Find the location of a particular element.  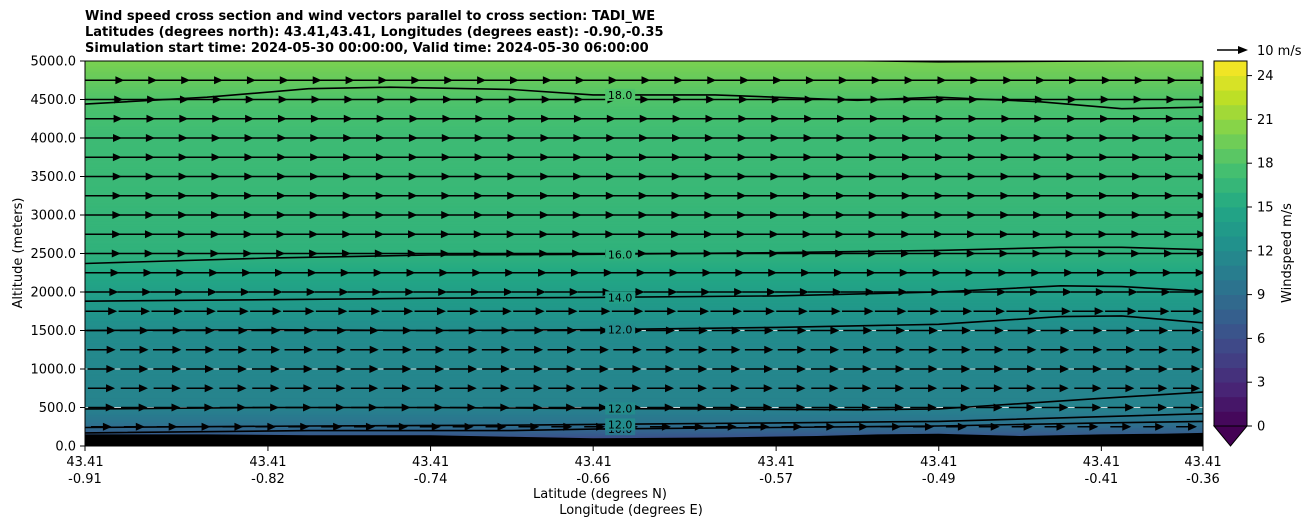

y-tick-label: 3000.0 is located at coordinates (54, 216).